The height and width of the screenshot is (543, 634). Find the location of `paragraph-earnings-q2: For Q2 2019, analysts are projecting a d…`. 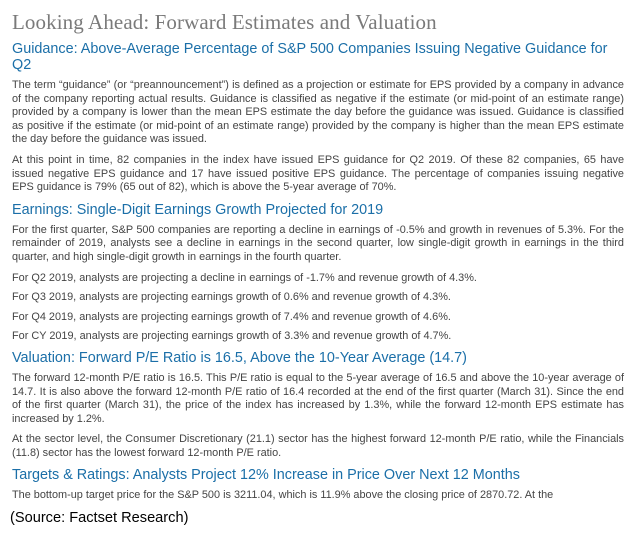

paragraph-earnings-q2: For Q2 2019, analysts are projecting a d… is located at coordinates (244, 277).